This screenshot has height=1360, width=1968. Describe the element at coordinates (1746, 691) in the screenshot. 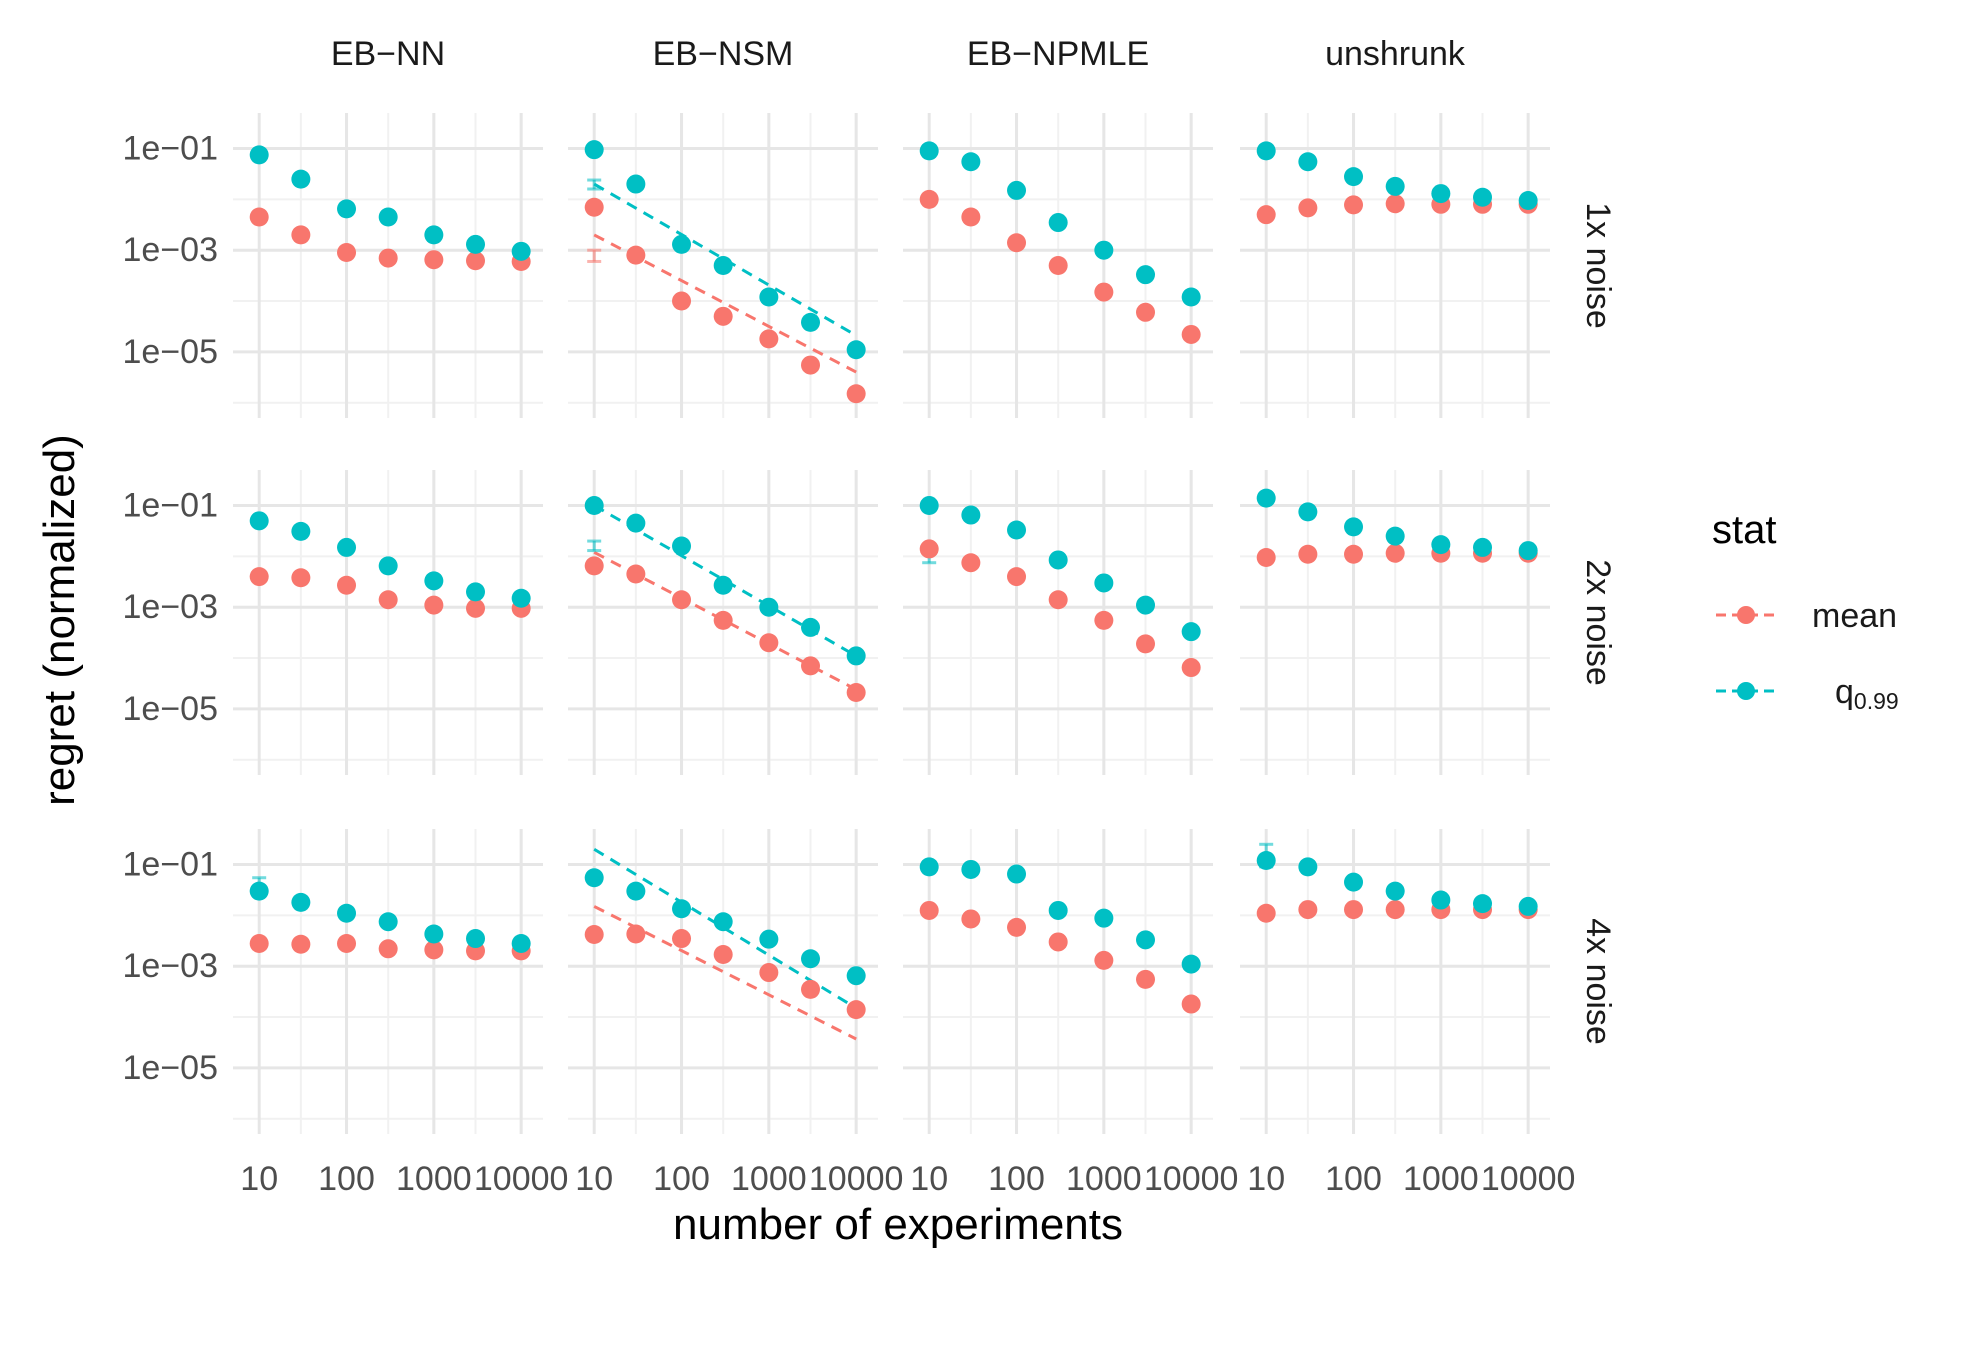

I see `legend-key-q-dot` at that location.